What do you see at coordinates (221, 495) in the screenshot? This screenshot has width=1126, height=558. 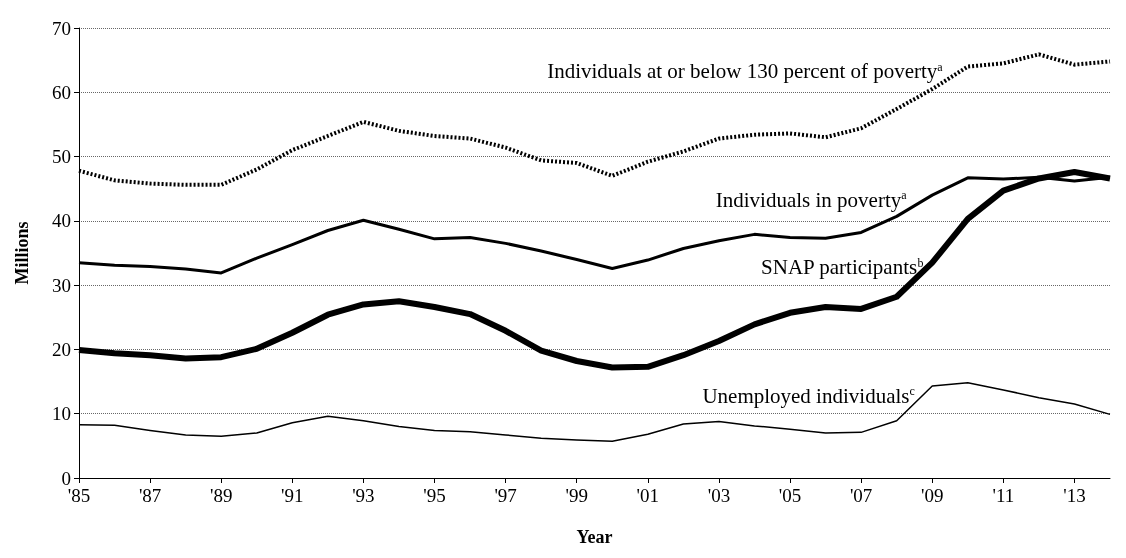 I see `x-tick-label: '89` at bounding box center [221, 495].